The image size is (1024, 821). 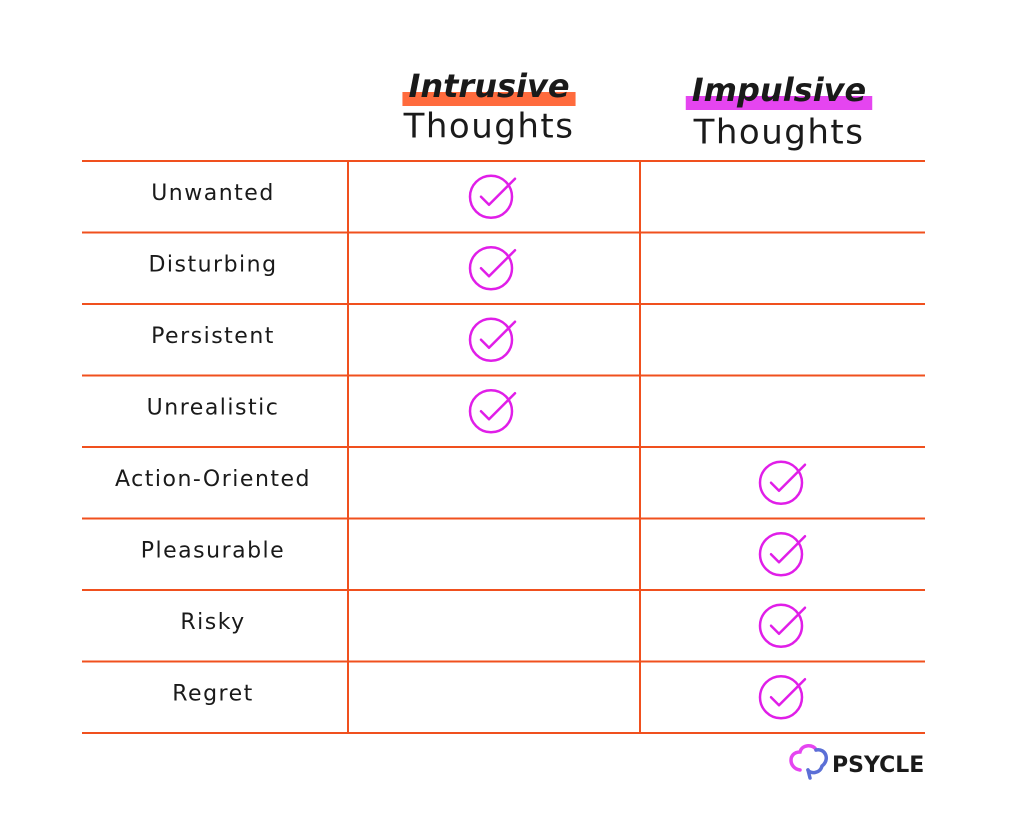 What do you see at coordinates (488, 86) in the screenshot?
I see `column-title: Intrusive` at bounding box center [488, 86].